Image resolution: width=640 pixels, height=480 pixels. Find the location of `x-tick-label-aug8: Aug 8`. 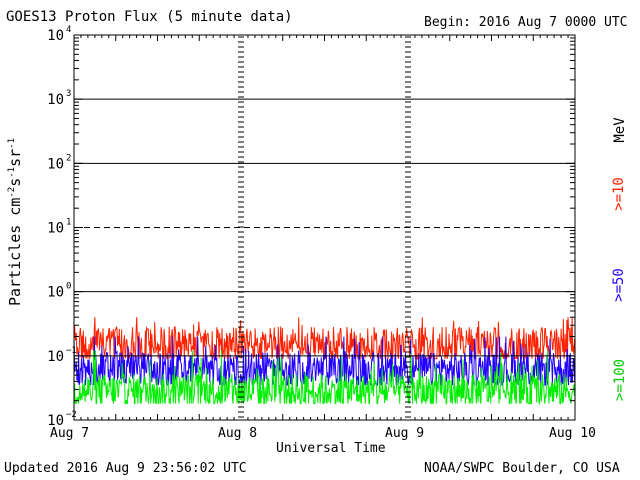

x-tick-label-aug8: Aug 8 is located at coordinates (238, 433).